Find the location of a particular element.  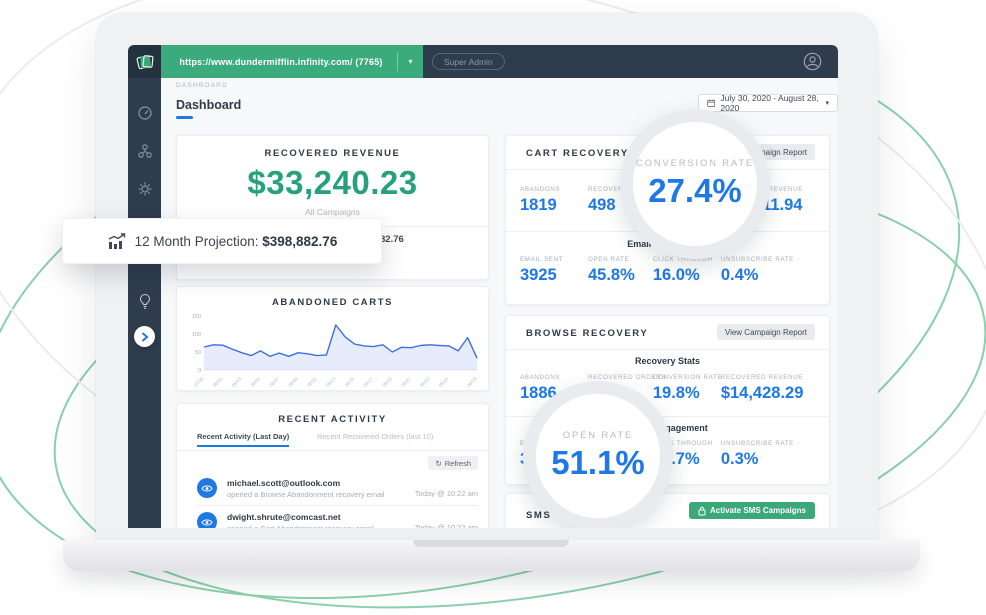

svg-text: 08/13 is located at coordinates (331, 381).